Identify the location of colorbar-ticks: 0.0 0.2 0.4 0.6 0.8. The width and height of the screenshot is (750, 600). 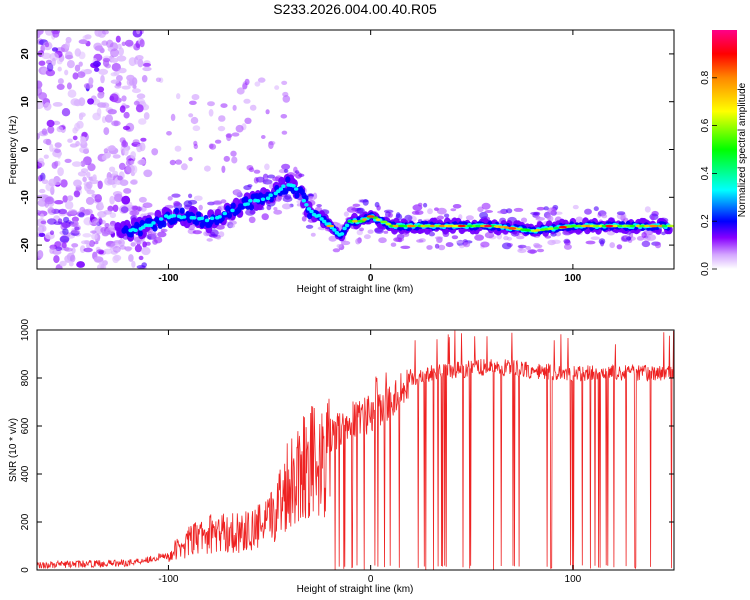
(708, 173).